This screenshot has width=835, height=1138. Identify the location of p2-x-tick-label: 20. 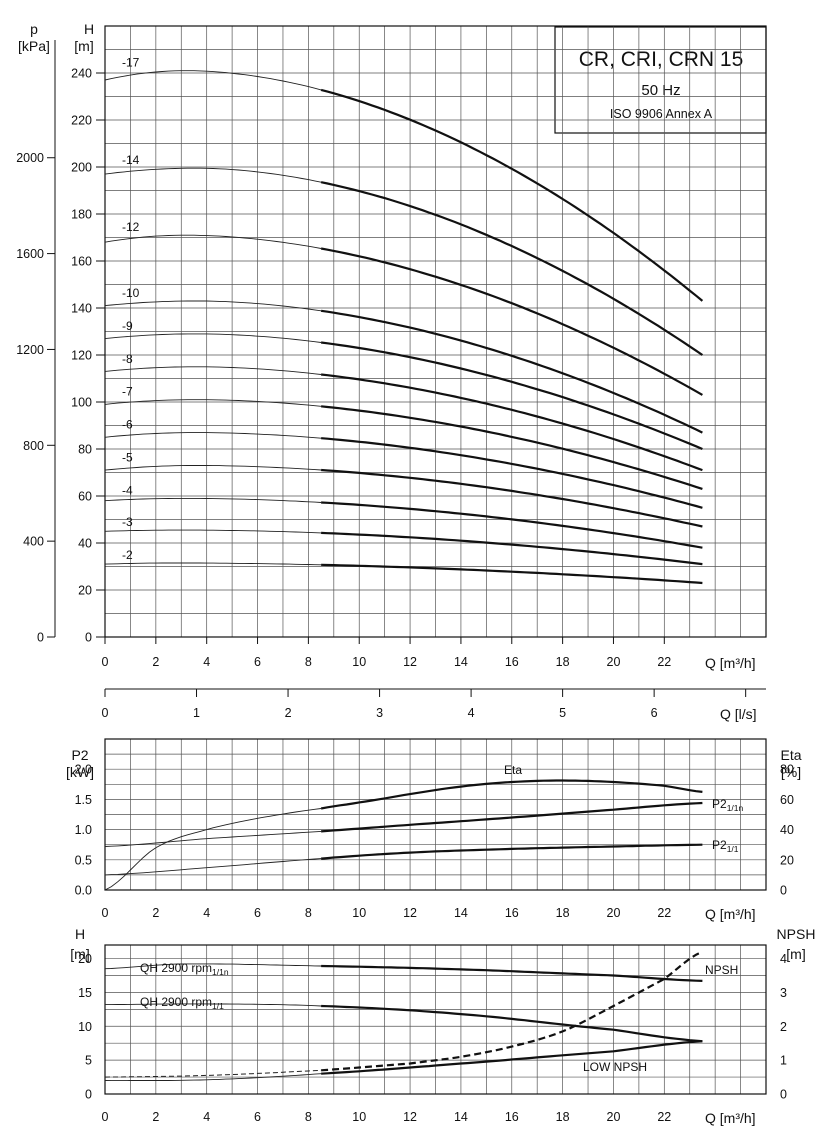
(614, 913).